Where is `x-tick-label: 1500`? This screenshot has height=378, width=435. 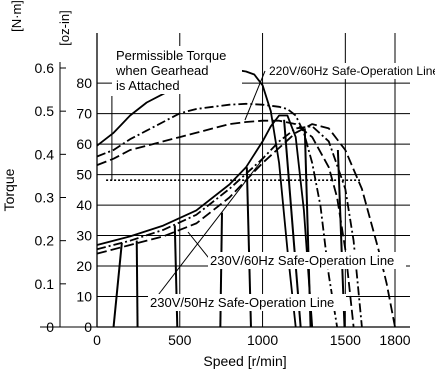 x-tick-label: 1500 is located at coordinates (345, 340).